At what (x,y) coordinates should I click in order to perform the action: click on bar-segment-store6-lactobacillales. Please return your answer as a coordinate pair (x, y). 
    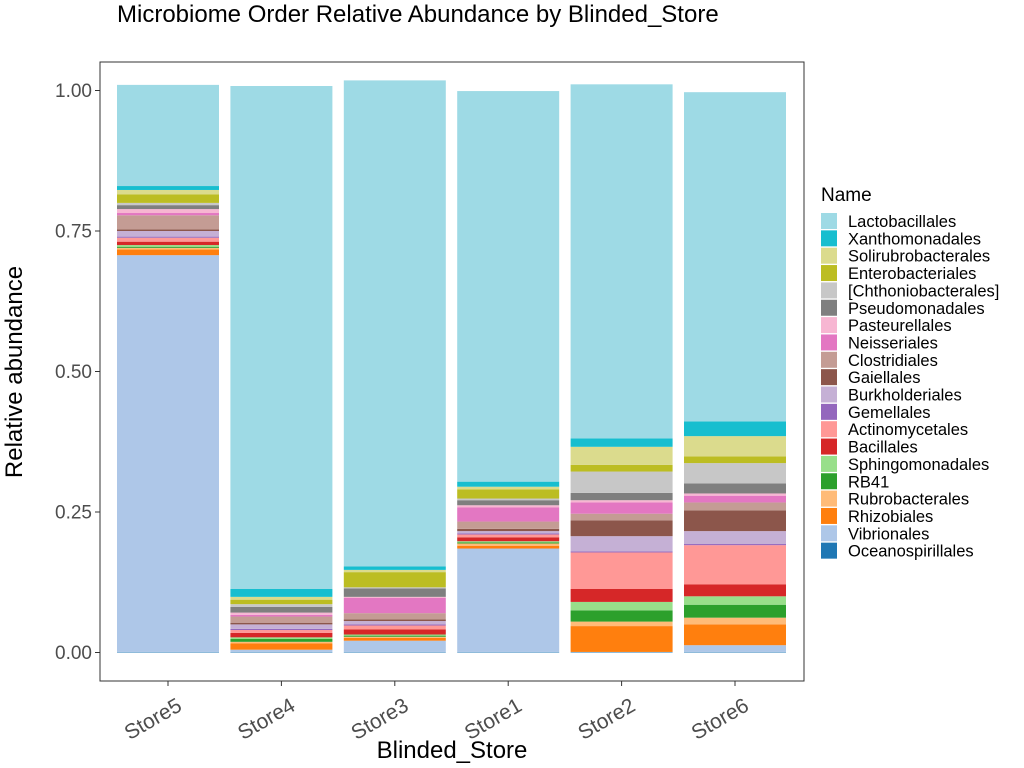
    Looking at the image, I should click on (735, 257).